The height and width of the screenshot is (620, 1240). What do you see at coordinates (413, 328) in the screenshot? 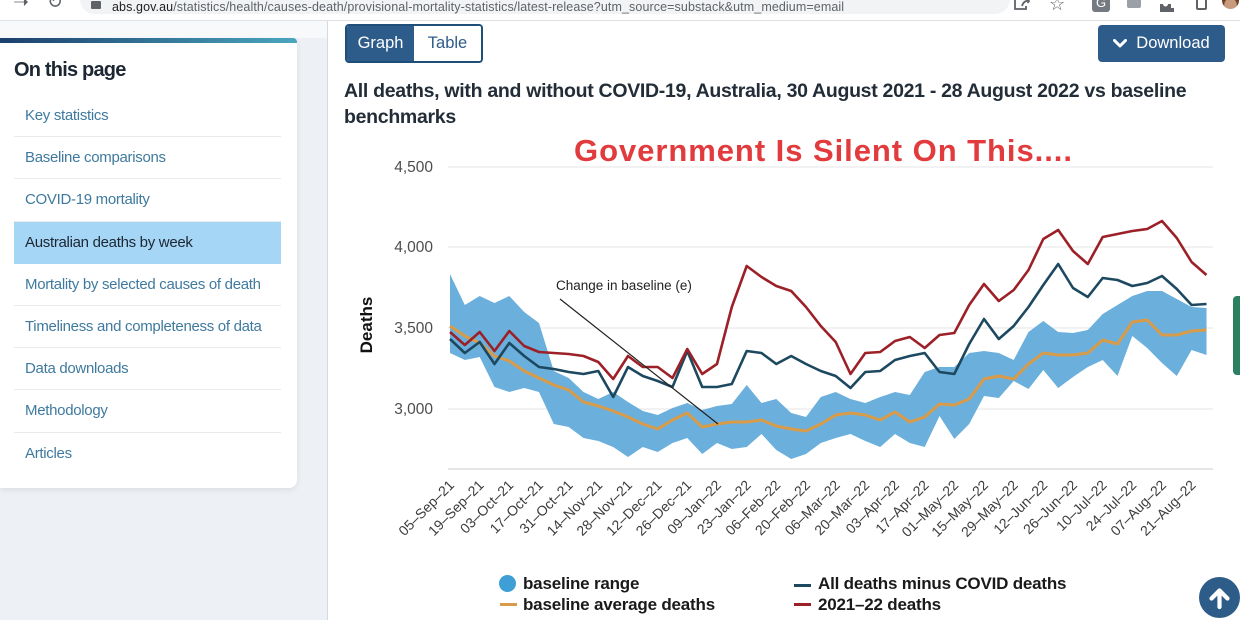
I see `svg-text: 3,500` at bounding box center [413, 328].